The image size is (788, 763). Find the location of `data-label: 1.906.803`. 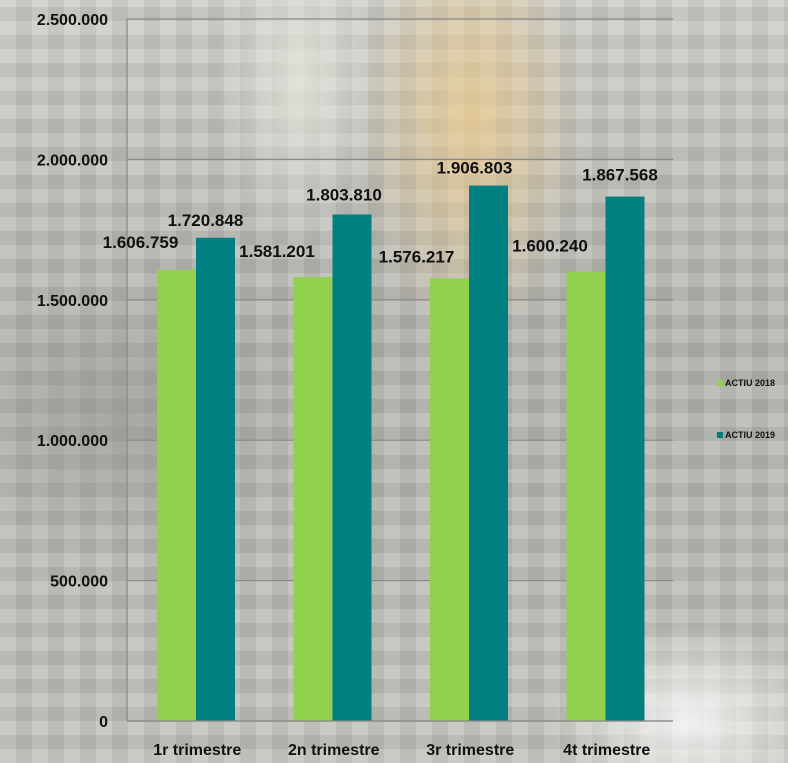

data-label: 1.906.803 is located at coordinates (475, 168).